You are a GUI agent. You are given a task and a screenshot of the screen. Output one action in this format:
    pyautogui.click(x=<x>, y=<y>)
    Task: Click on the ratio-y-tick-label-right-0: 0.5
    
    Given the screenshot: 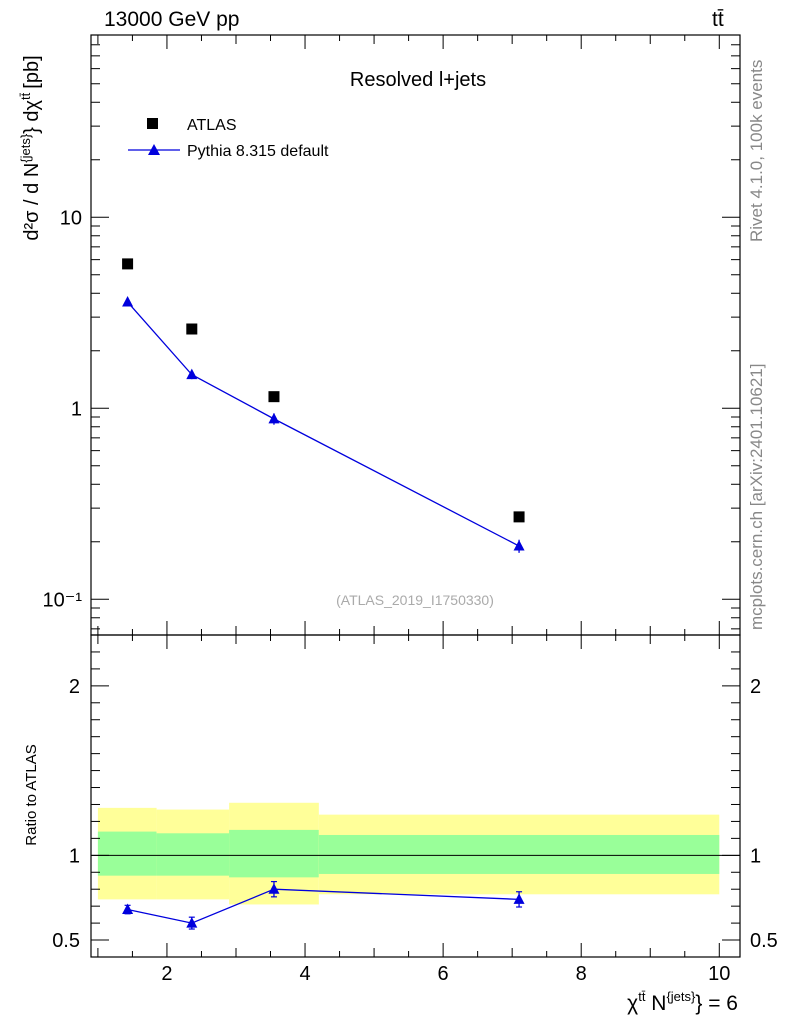 What is the action you would take?
    pyautogui.click(x=764, y=941)
    